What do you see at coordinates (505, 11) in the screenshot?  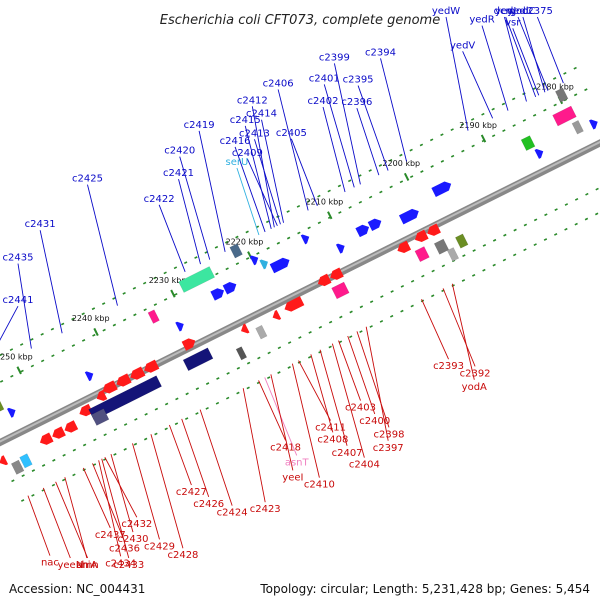 I see `gene-label: yedJ` at bounding box center [505, 11].